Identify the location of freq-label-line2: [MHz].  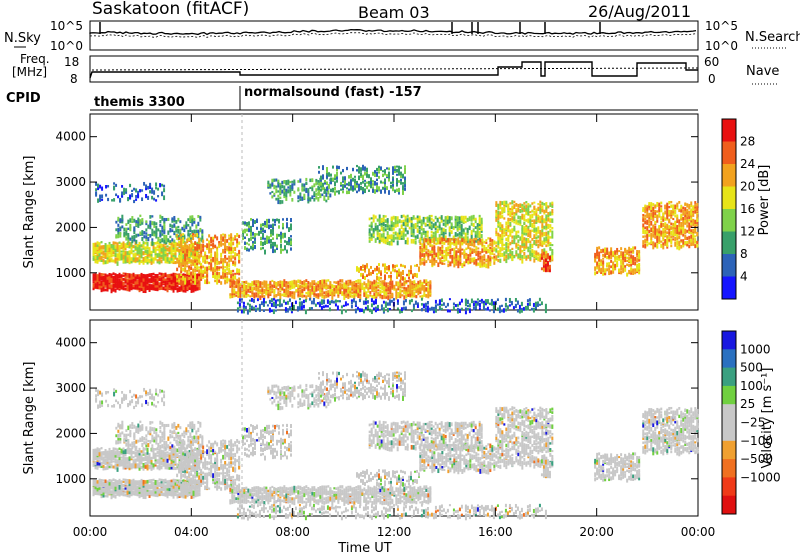
(29, 72).